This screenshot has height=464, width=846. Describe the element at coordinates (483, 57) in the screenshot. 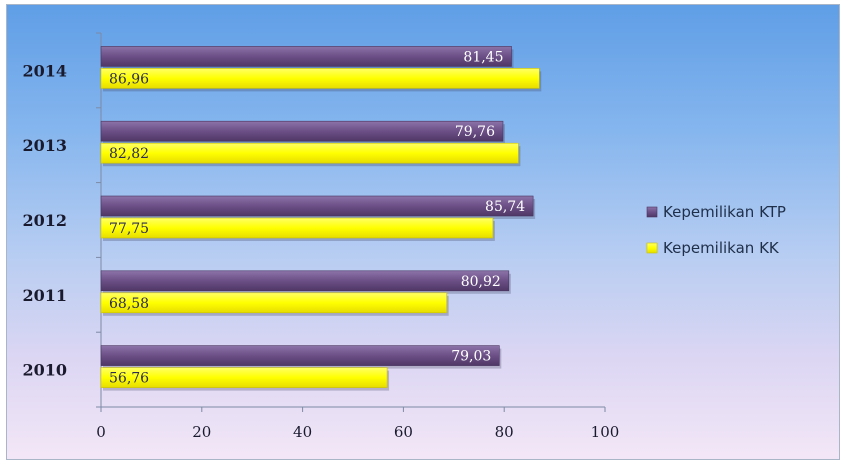

I see `data-label-ktp: 81,45` at that location.